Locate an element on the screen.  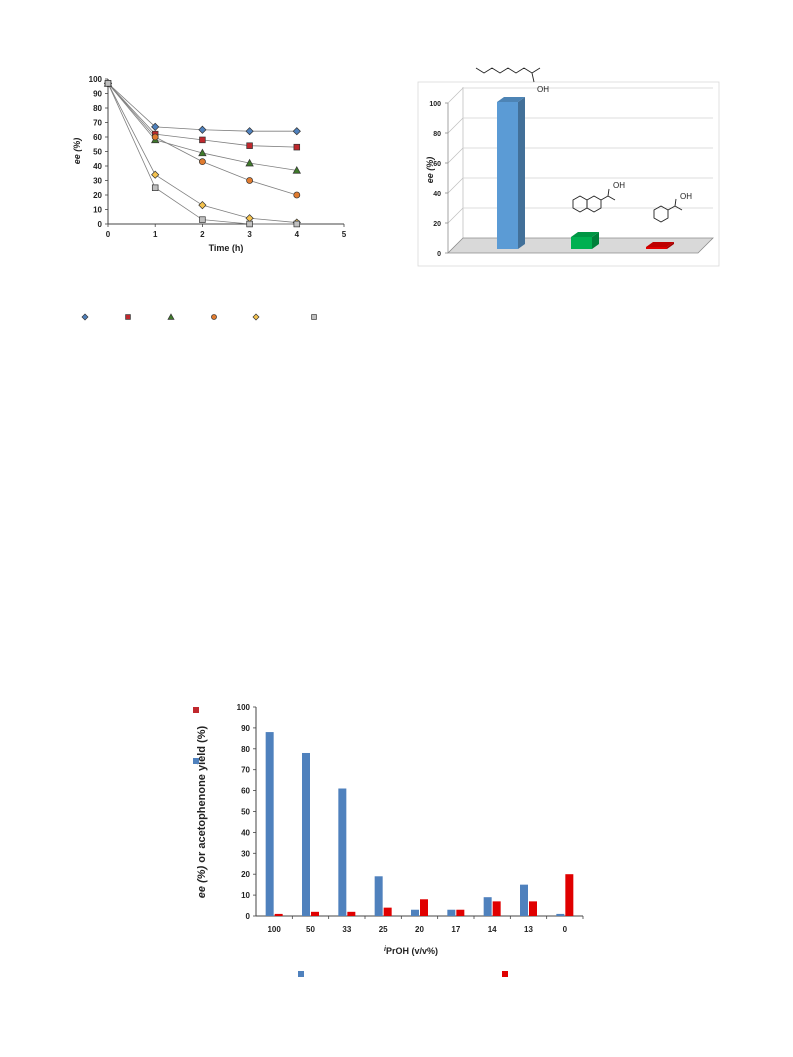
chart3-y-tick-label: 50 is located at coordinates (245, 812).